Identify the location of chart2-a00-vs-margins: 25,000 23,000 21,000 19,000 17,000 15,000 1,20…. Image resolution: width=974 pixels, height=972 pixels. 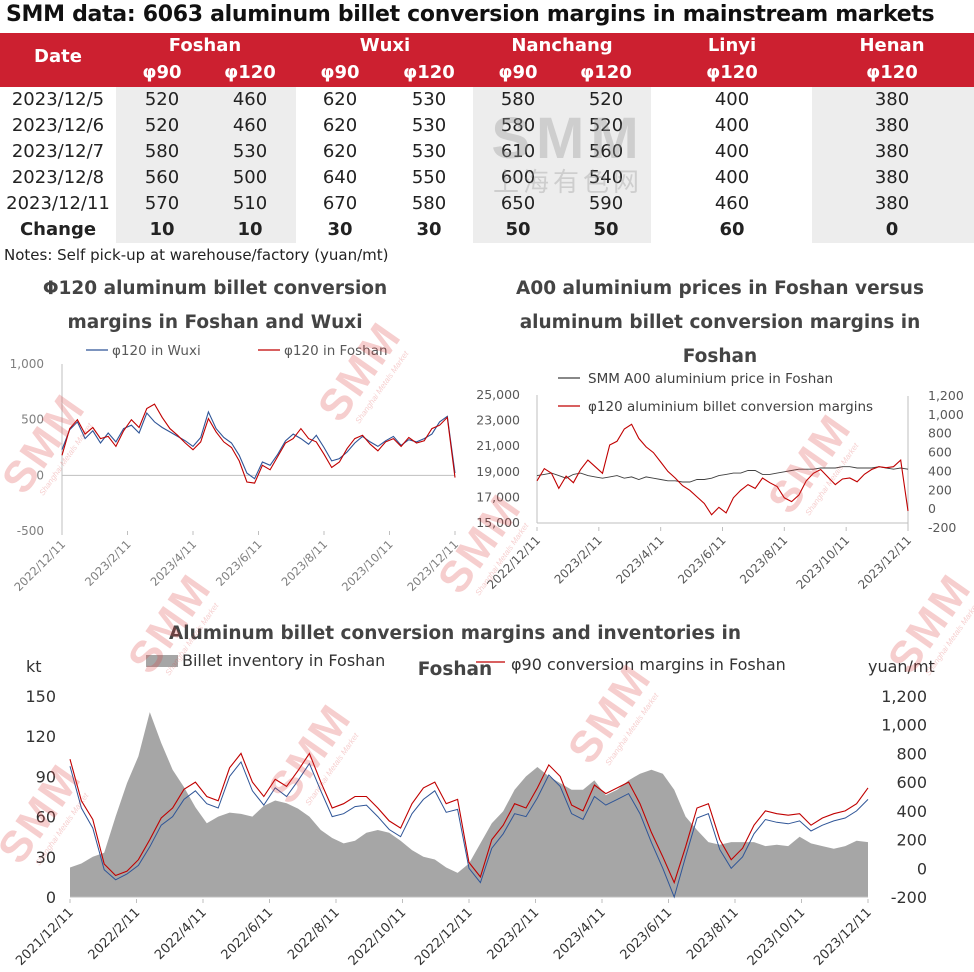
(720, 481).